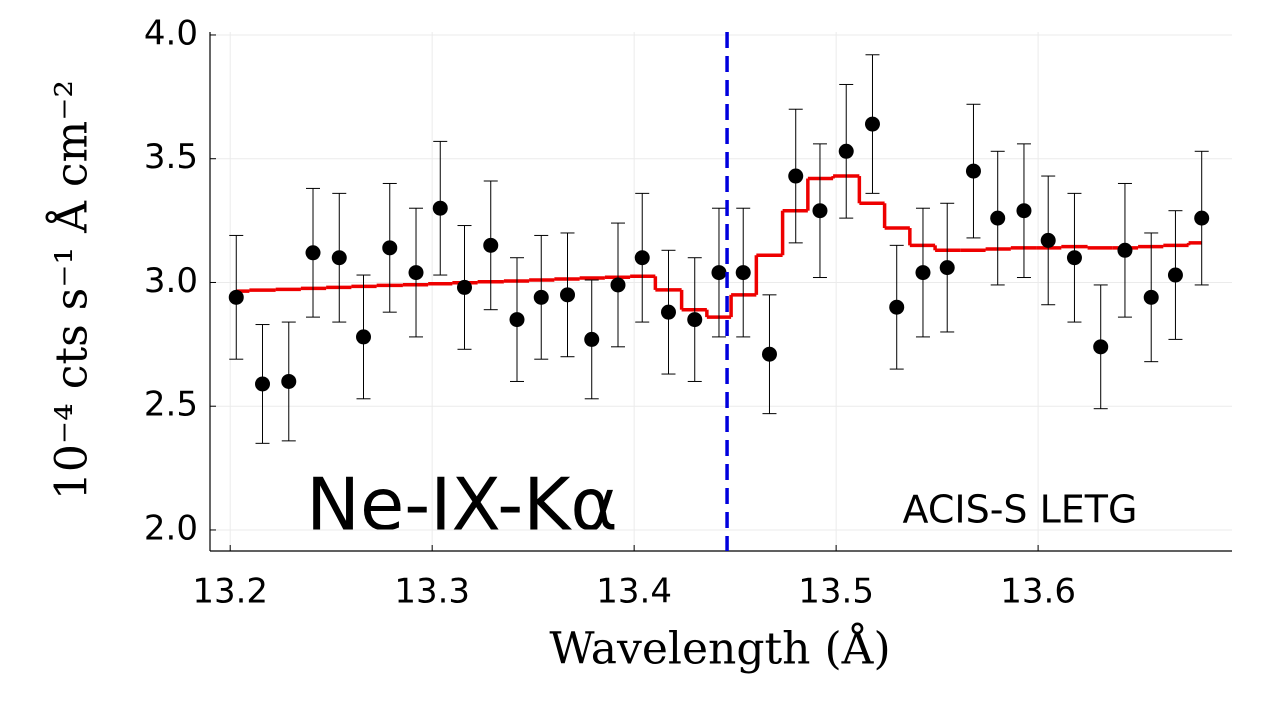  Describe the element at coordinates (1020, 510) in the screenshot. I see `annotation: ACIS-S LETG` at that location.